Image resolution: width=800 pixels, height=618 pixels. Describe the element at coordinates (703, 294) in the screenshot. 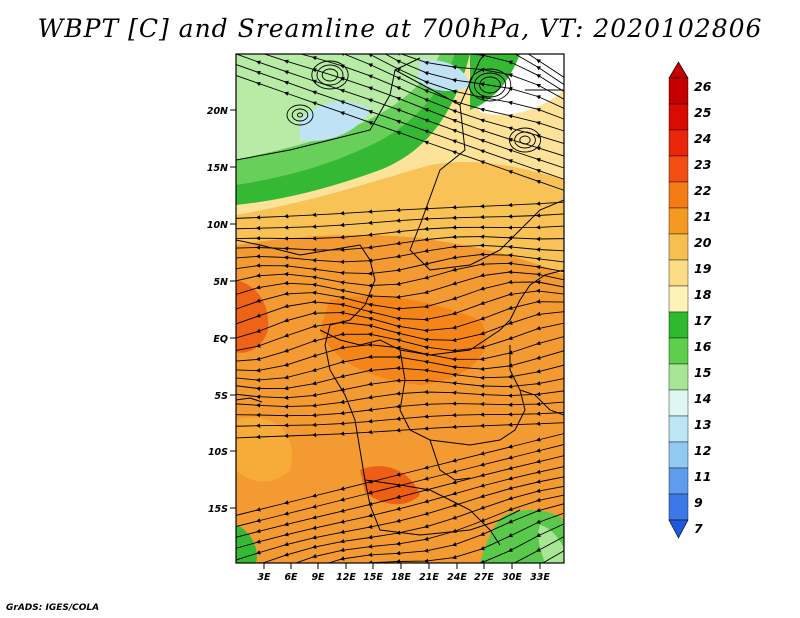

I see `colorbar-label: 18` at that location.